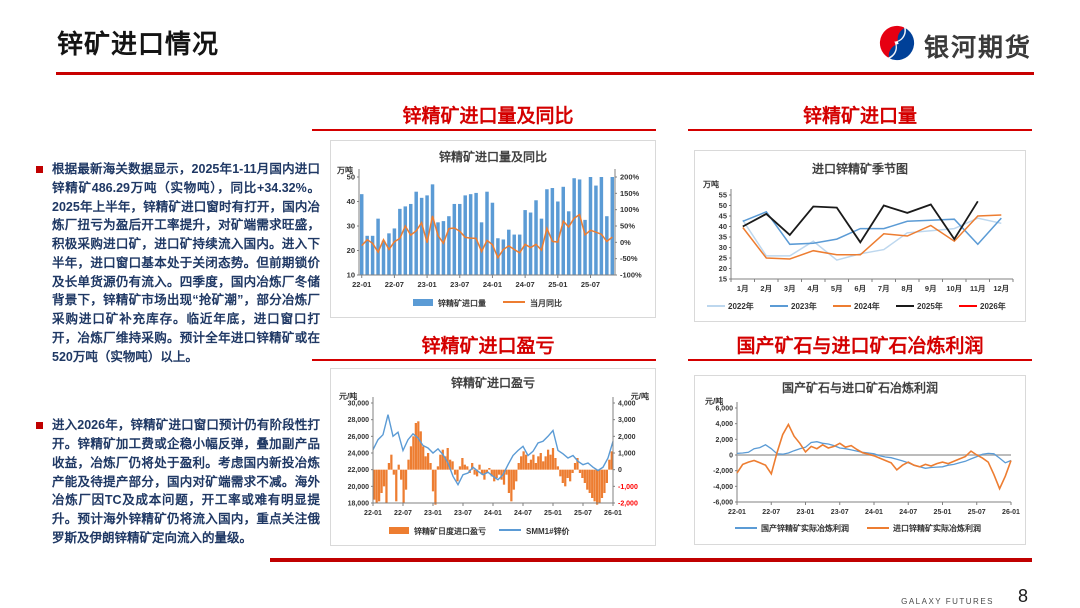 The width and height of the screenshot is (1080, 608). Describe the element at coordinates (859, 116) in the screenshot. I see `panel-title-import-volume: 锌精矿进口量` at that location.